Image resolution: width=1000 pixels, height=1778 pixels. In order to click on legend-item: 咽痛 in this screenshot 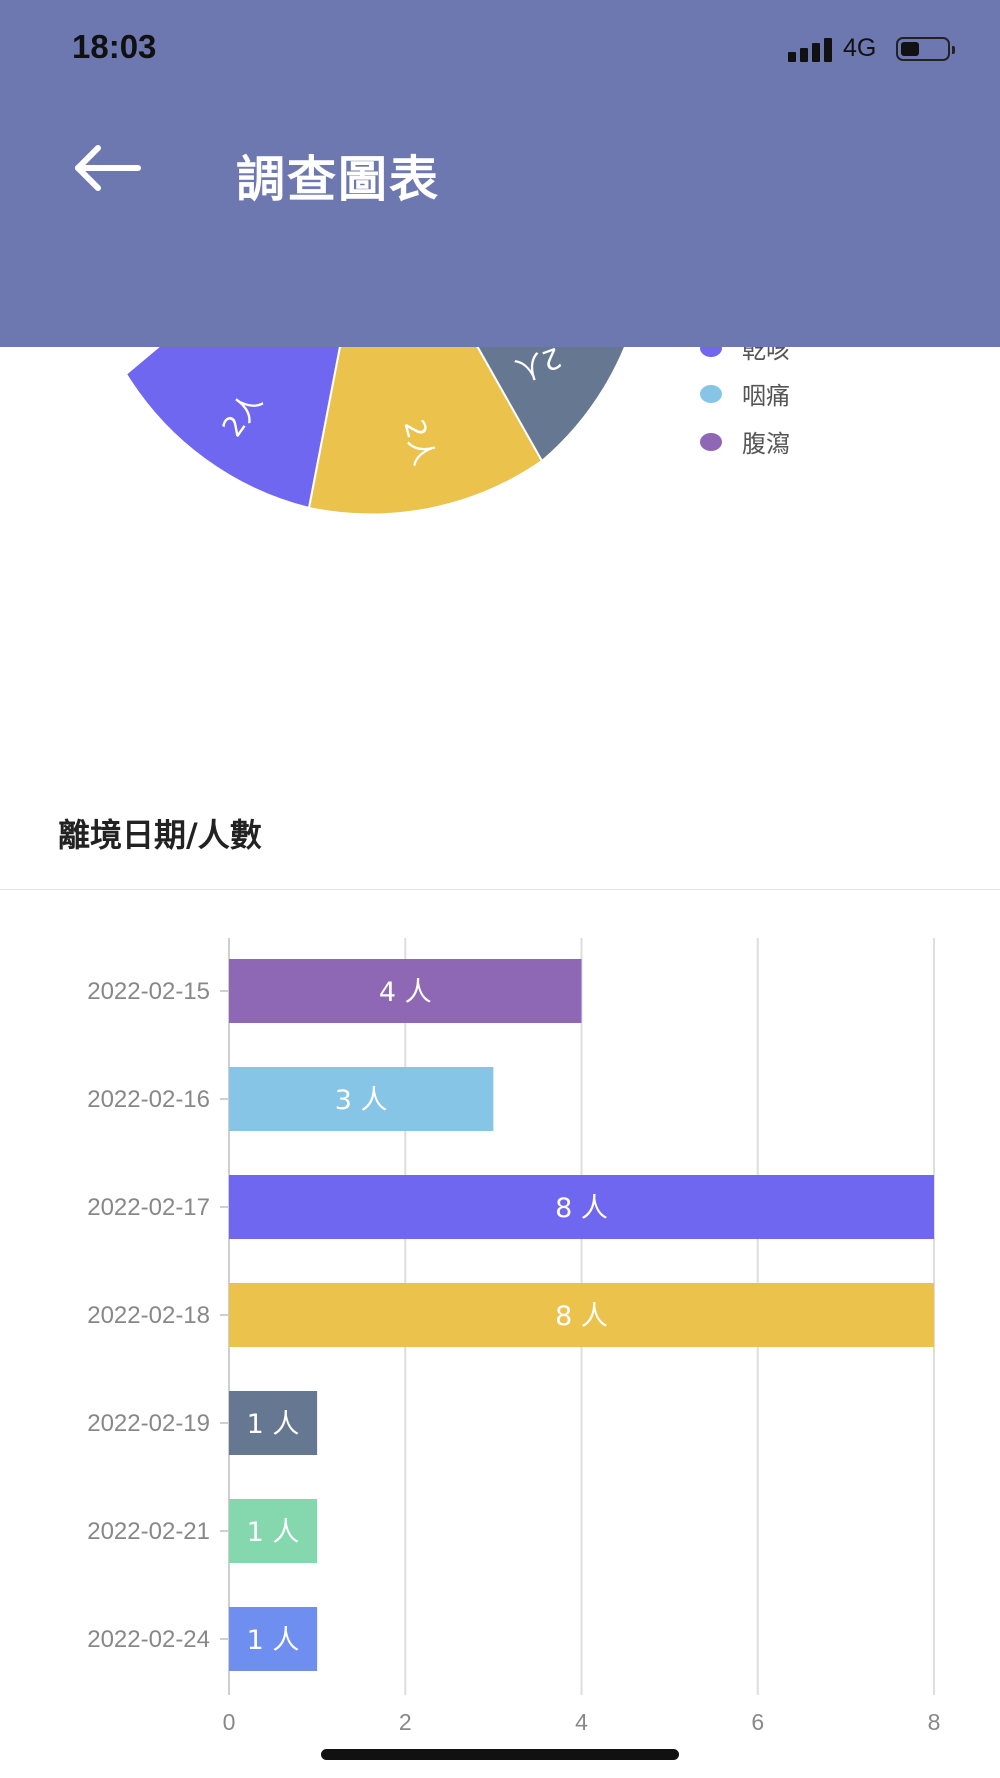, I will do `click(745, 393)`.